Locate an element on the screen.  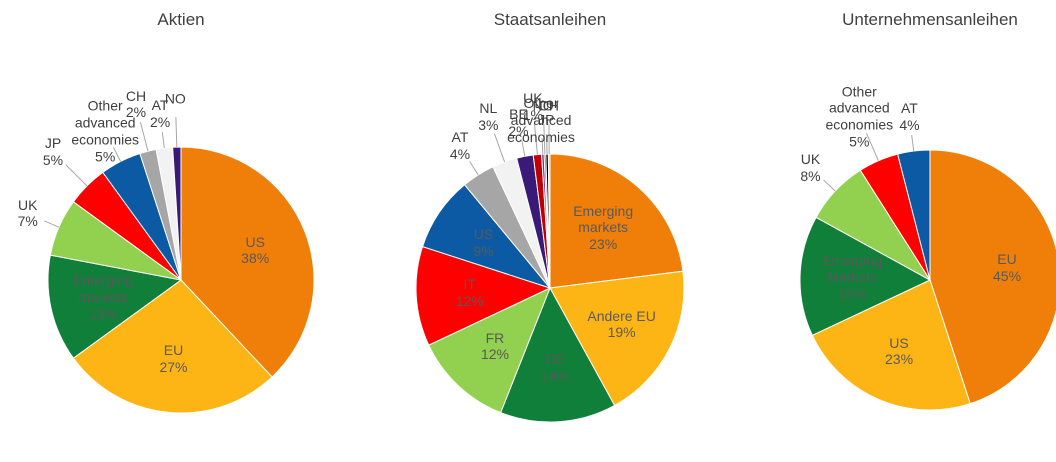
data-label: AT 2% is located at coordinates (160, 115).